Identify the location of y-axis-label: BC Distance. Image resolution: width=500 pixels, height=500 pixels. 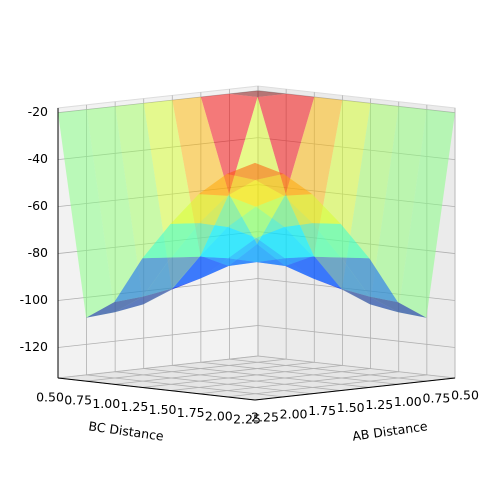
(126, 430).